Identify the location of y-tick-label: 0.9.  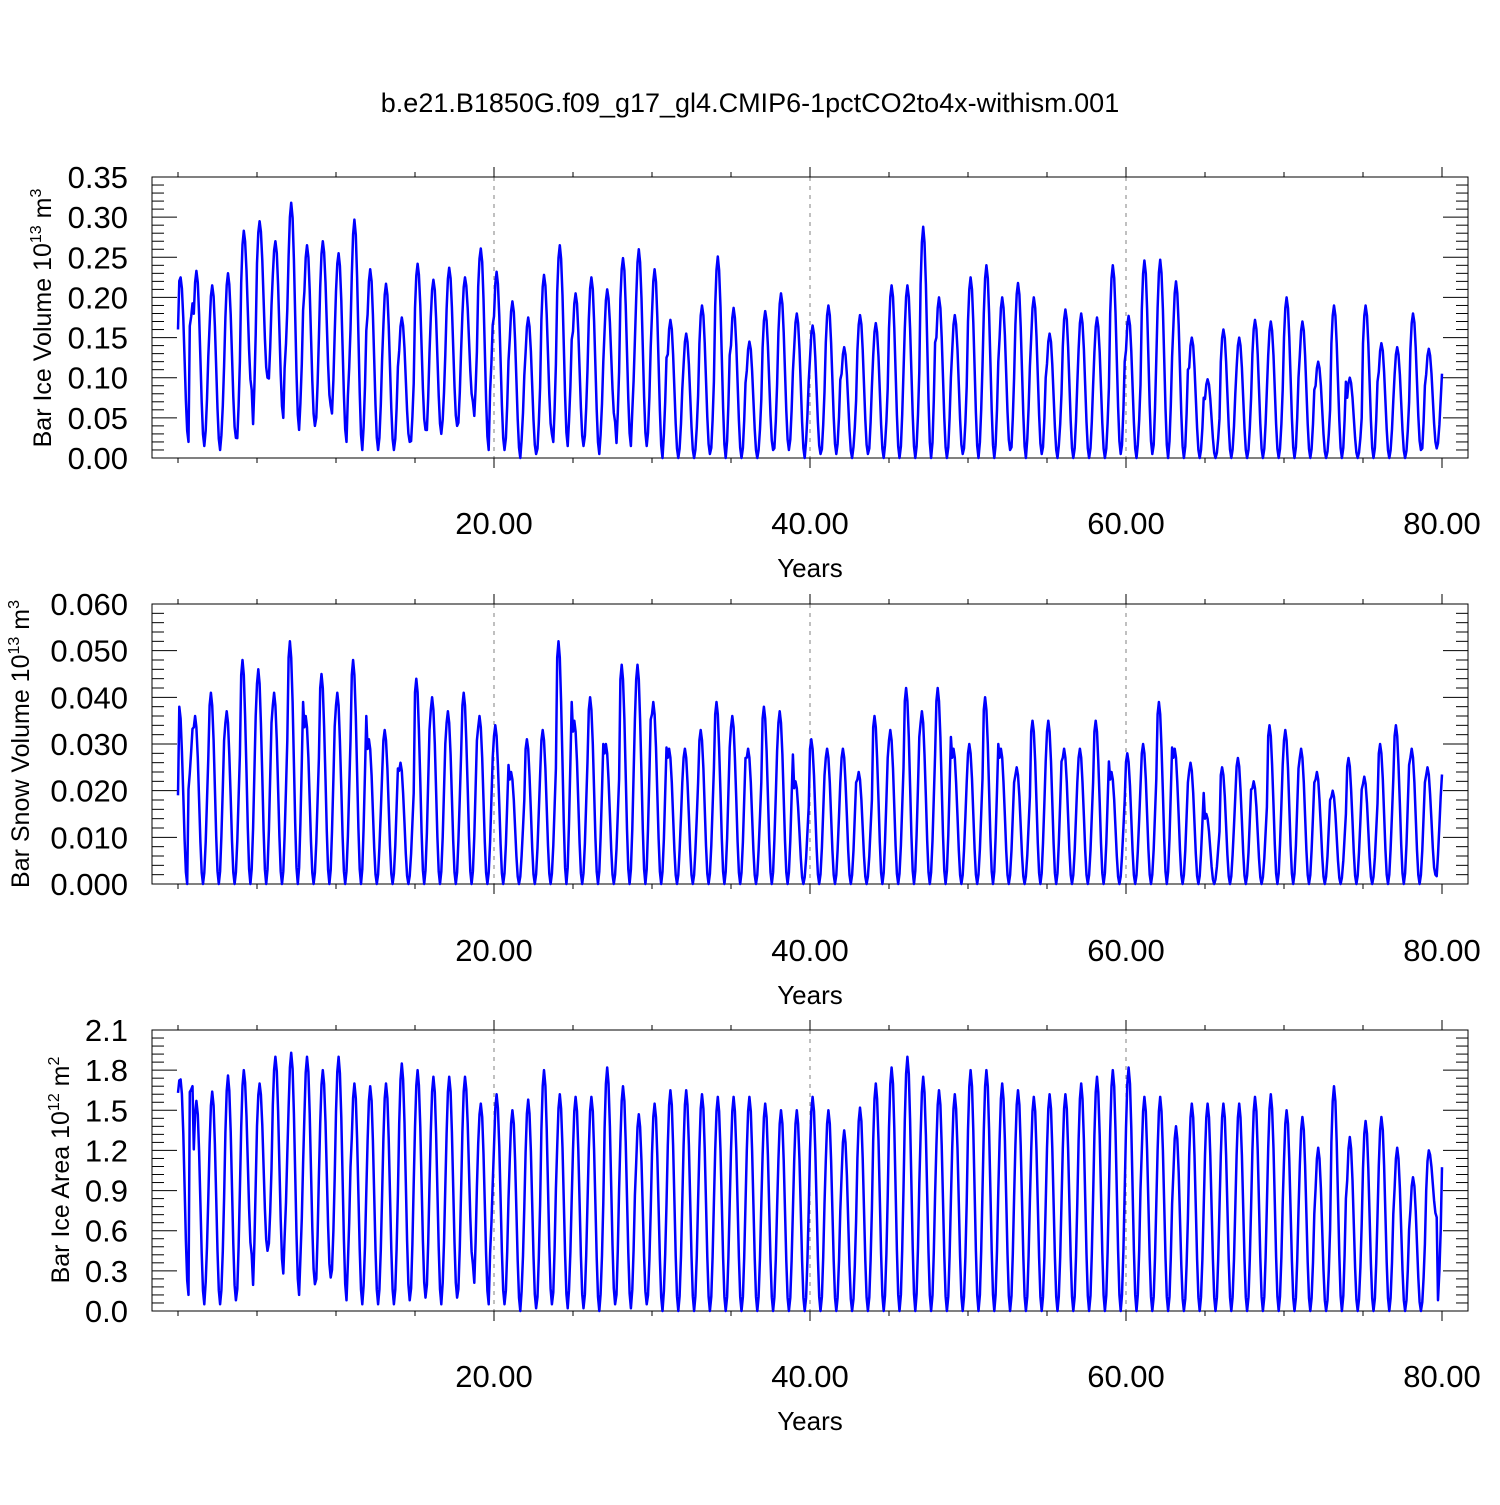
(106, 1191).